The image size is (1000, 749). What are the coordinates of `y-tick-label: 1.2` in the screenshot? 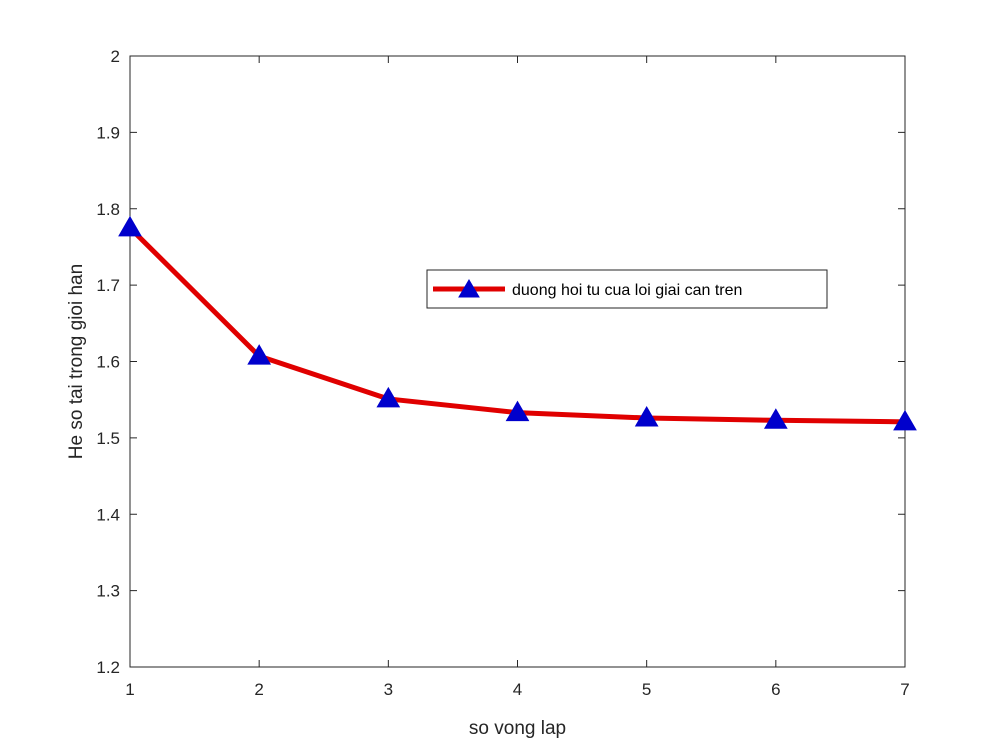 It's located at (108, 667).